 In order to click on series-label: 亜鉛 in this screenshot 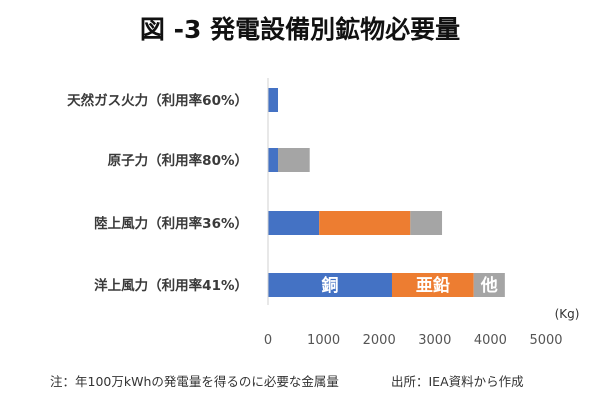, I will do `click(433, 285)`.